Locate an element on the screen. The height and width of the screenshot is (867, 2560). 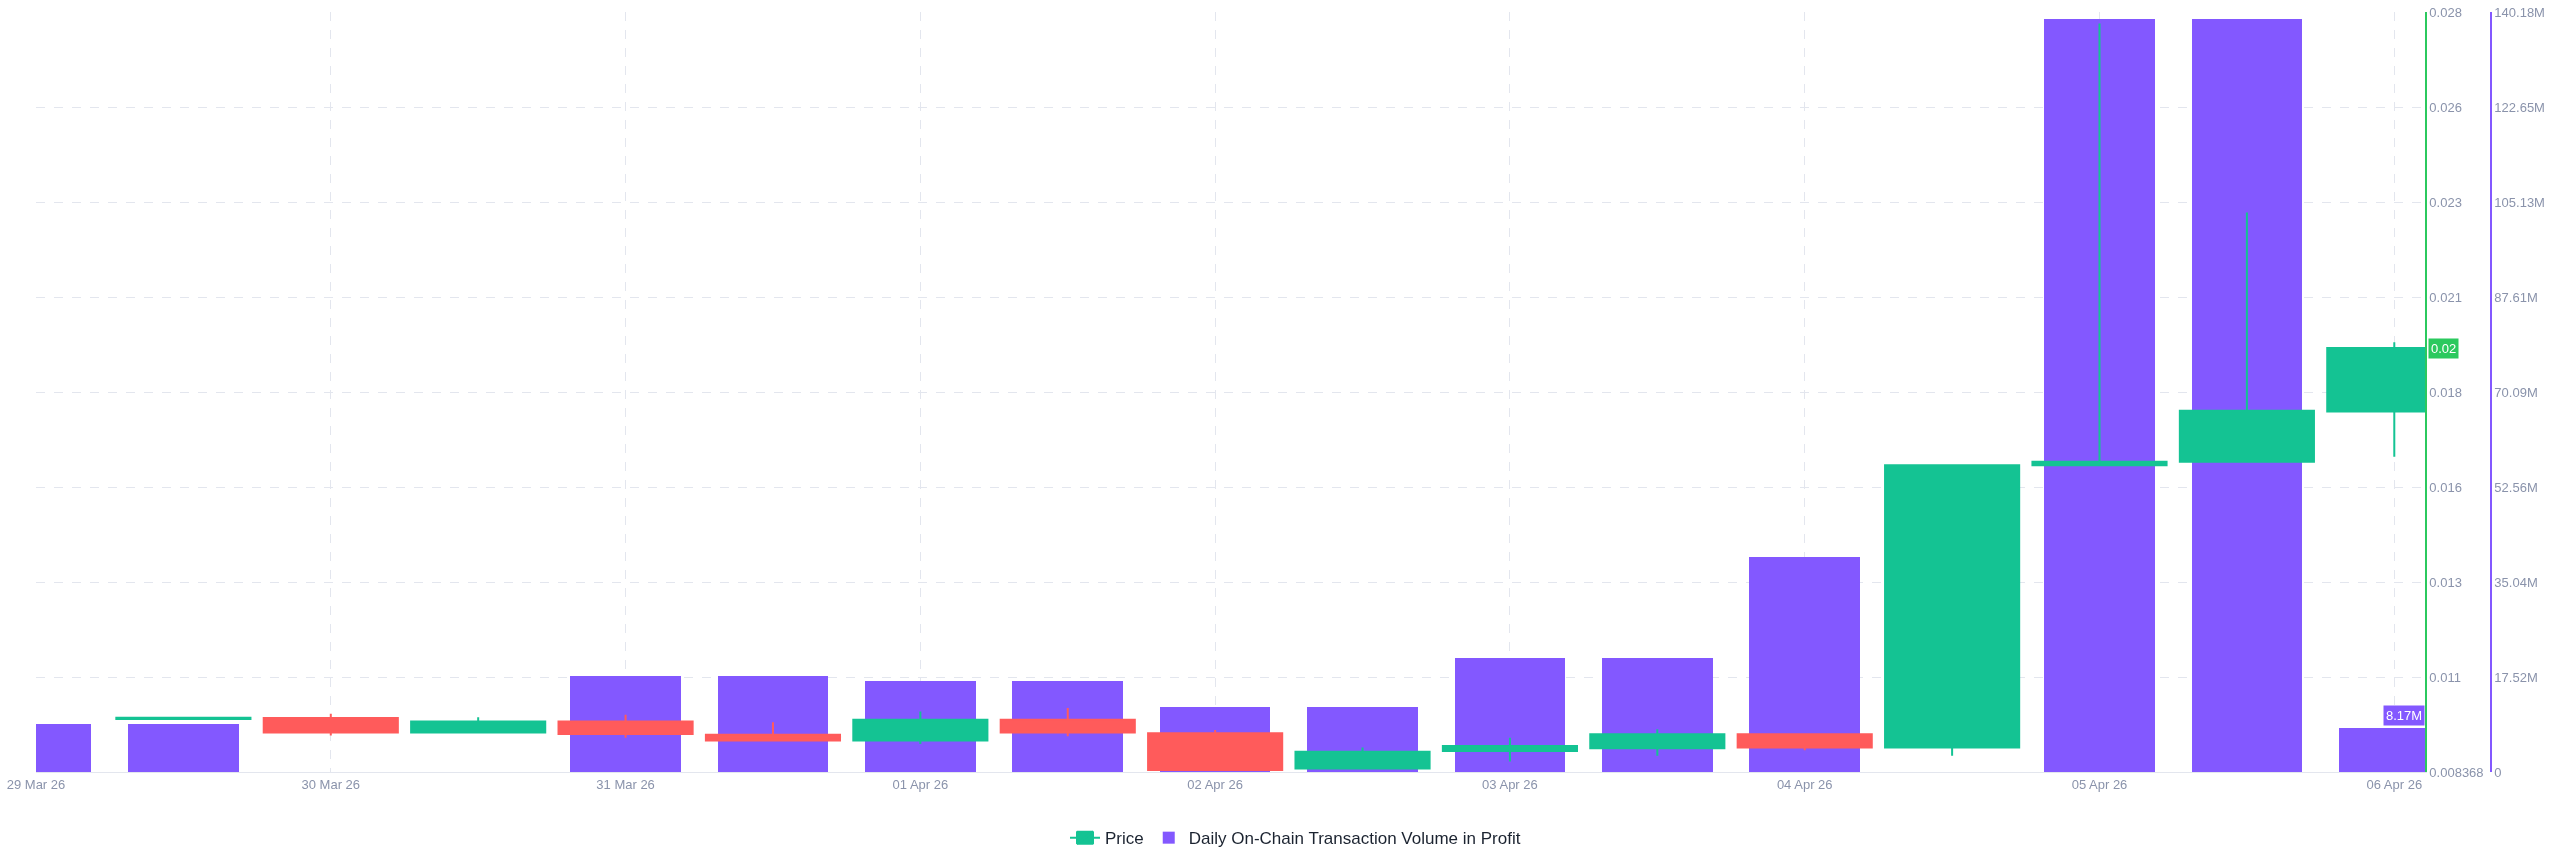
legend-label: Price is located at coordinates (1124, 839).